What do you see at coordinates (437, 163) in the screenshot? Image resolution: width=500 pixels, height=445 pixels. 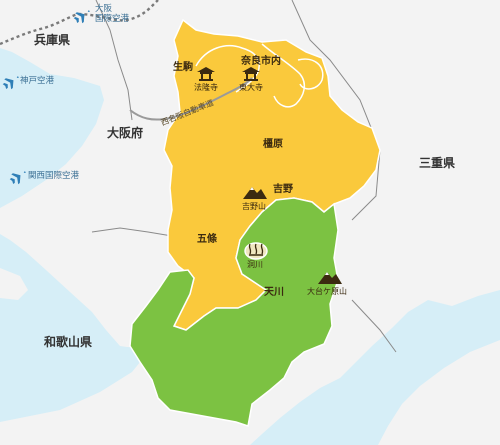 I see `label-mie: 三重県` at bounding box center [437, 163].